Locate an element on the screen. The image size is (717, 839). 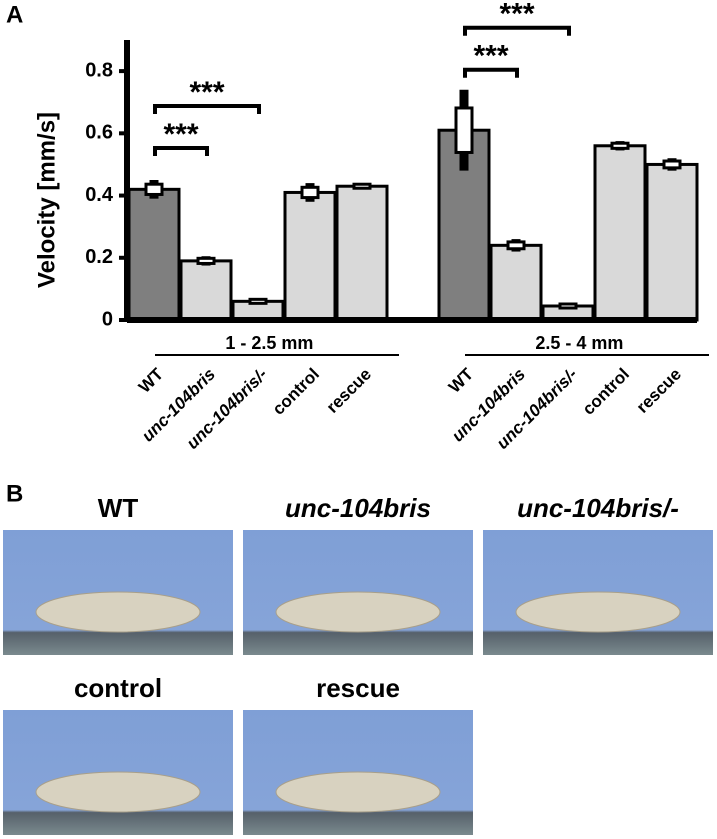
panel-label: A is located at coordinates (14, 14).